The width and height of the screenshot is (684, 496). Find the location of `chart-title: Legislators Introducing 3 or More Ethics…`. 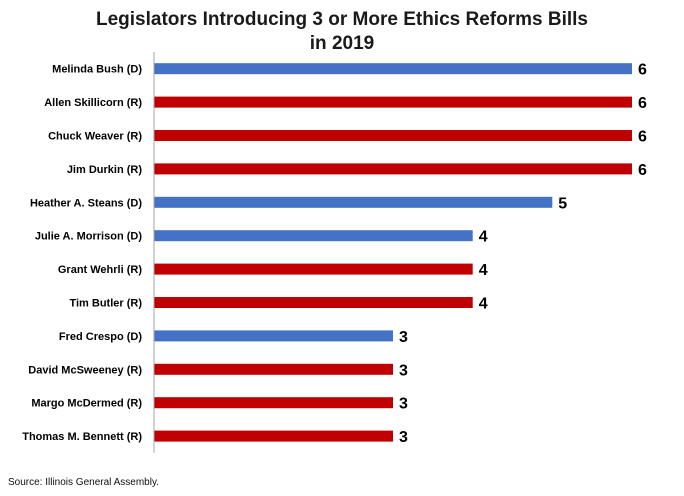

chart-title: Legislators Introducing 3 or More Ethics… is located at coordinates (342, 32).